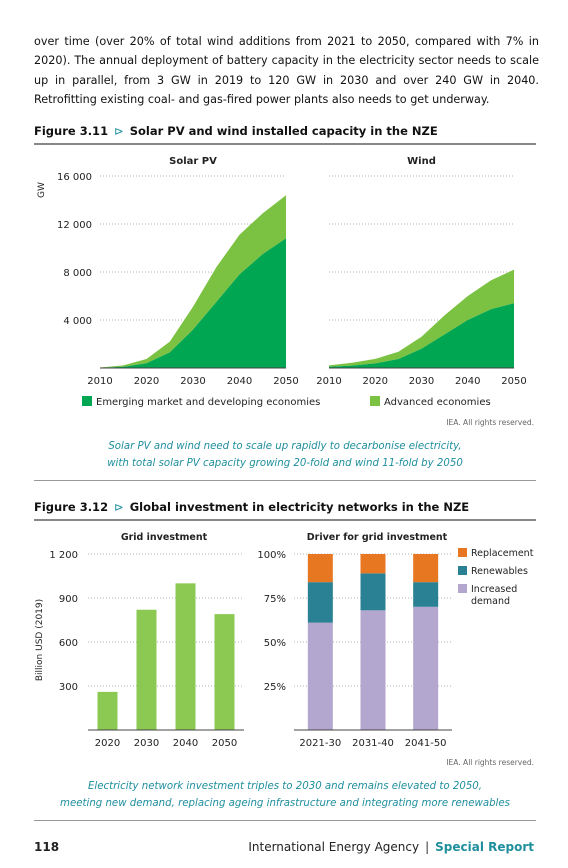 Image resolution: width=568 pixels, height=868 pixels. I want to click on x-tick-label: 2031-40, so click(373, 743).